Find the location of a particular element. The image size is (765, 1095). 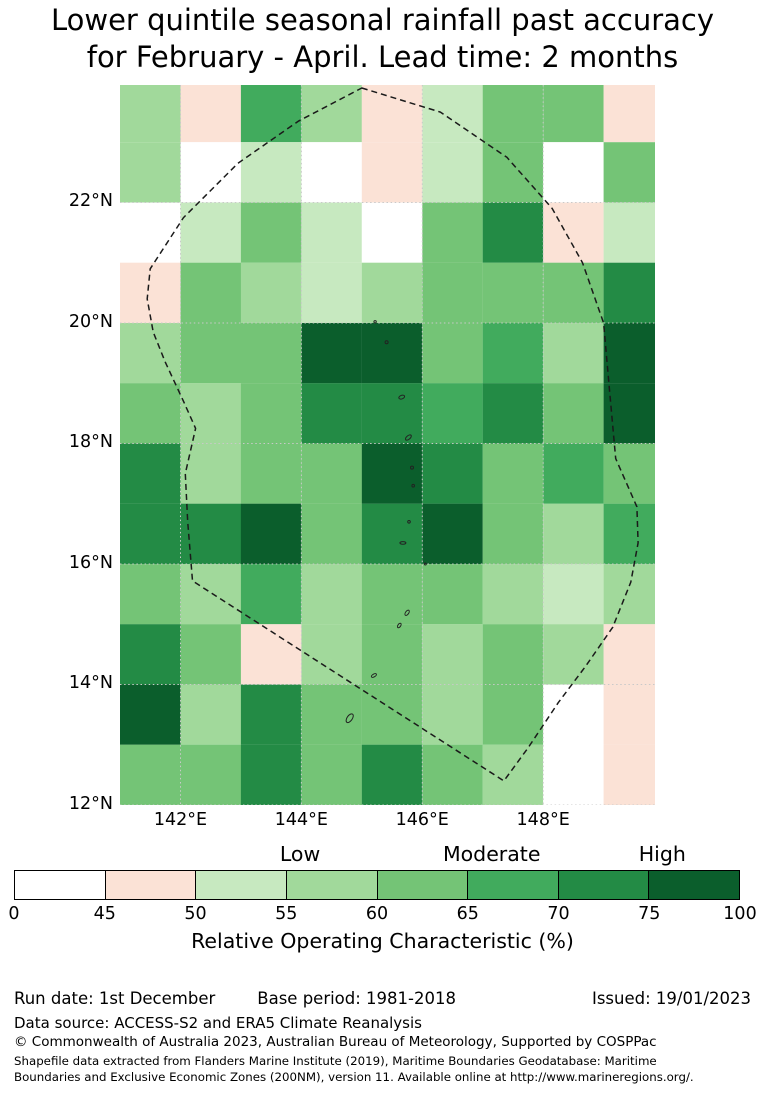

colorbar is located at coordinates (377, 885).